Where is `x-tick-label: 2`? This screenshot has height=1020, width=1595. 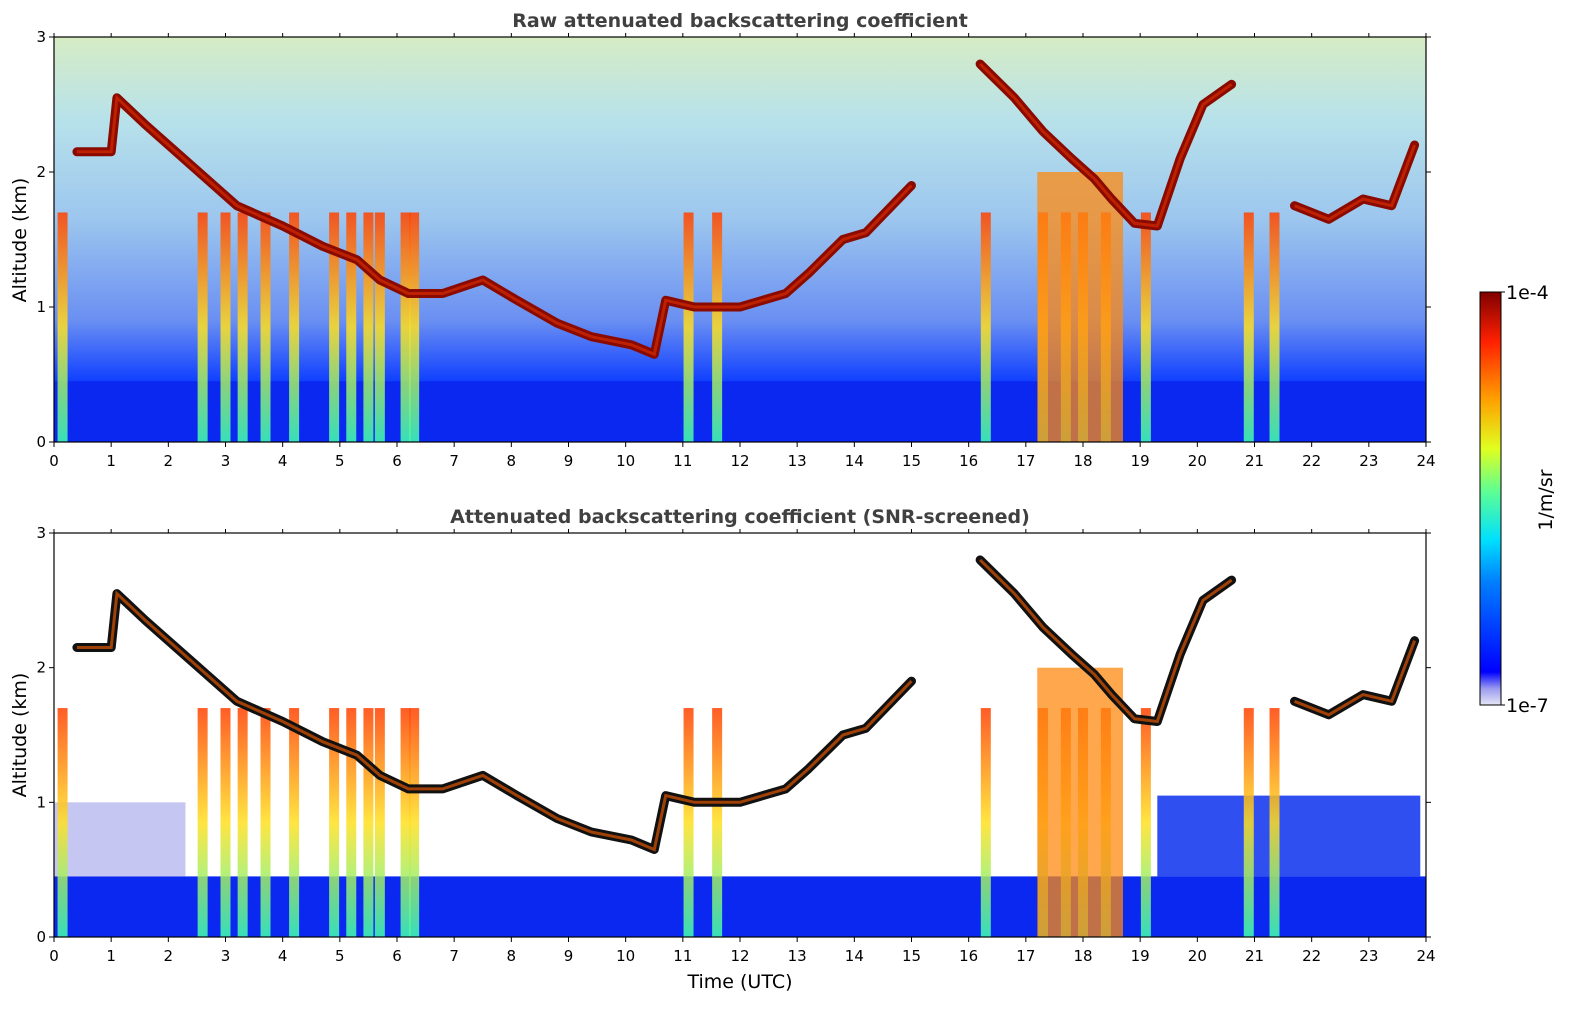 x-tick-label: 2 is located at coordinates (169, 461).